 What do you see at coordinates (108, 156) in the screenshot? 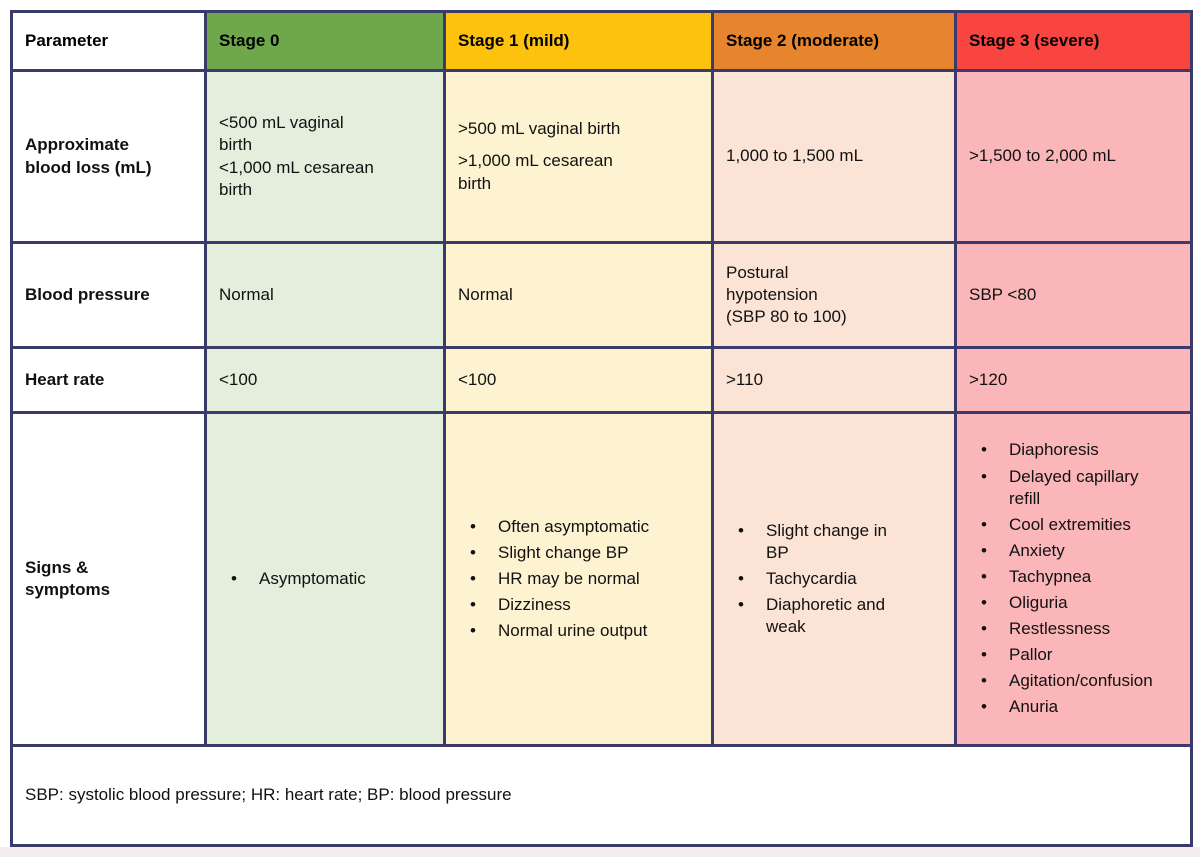
I see `label-blood-loss: Approximate blood loss (mL)` at bounding box center [108, 156].